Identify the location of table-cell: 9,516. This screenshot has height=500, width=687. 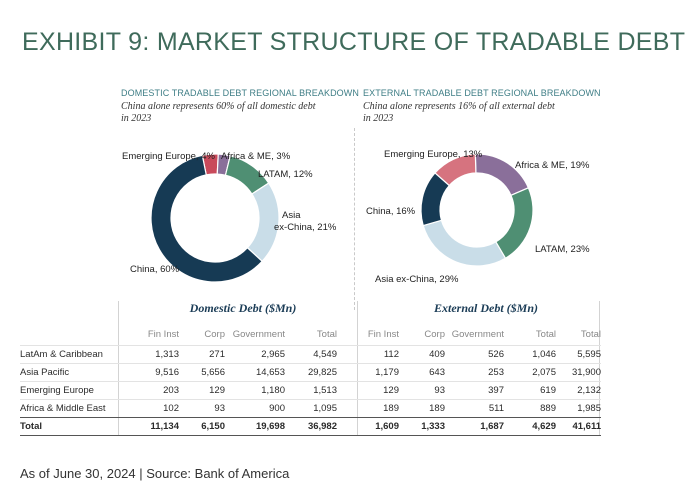
(149, 372).